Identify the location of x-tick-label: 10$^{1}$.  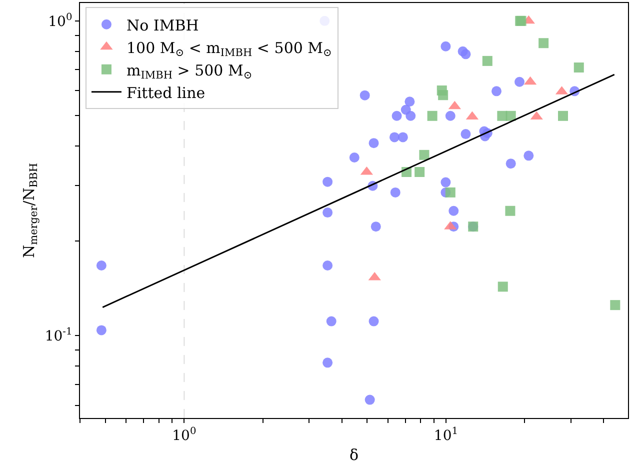
(446, 435).